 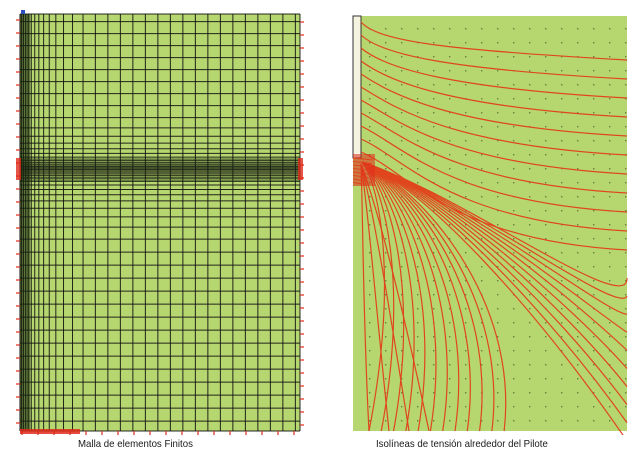 What do you see at coordinates (50, 431) in the screenshot?
I see `bottom-dense-support` at bounding box center [50, 431].